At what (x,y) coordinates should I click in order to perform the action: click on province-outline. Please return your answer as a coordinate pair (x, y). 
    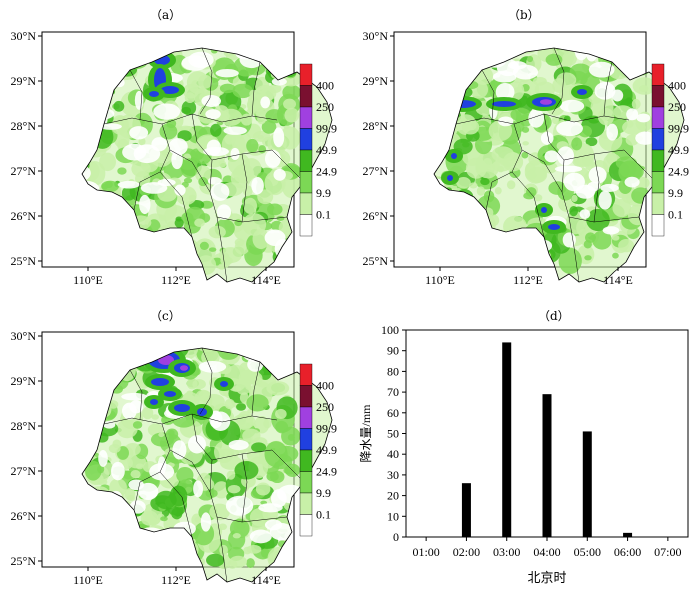
    Looking at the image, I should click on (207, 465).